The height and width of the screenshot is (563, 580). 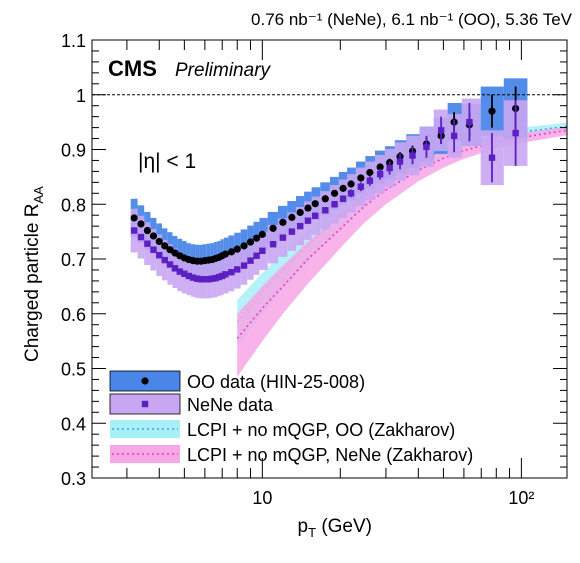 I want to click on y-tick-label: 0.7, so click(x=73, y=260).